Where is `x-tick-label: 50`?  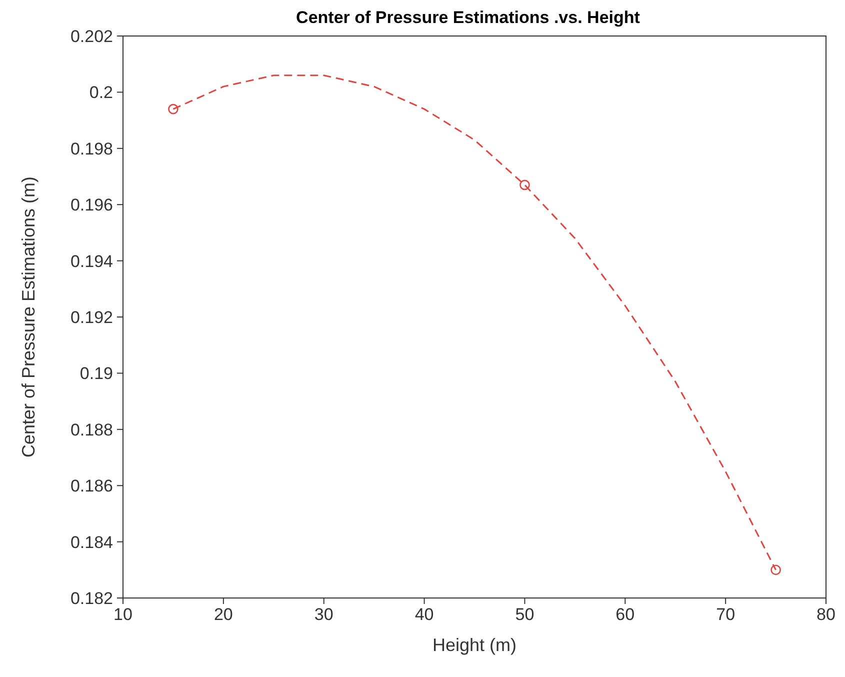
x-tick-label: 50 is located at coordinates (524, 614).